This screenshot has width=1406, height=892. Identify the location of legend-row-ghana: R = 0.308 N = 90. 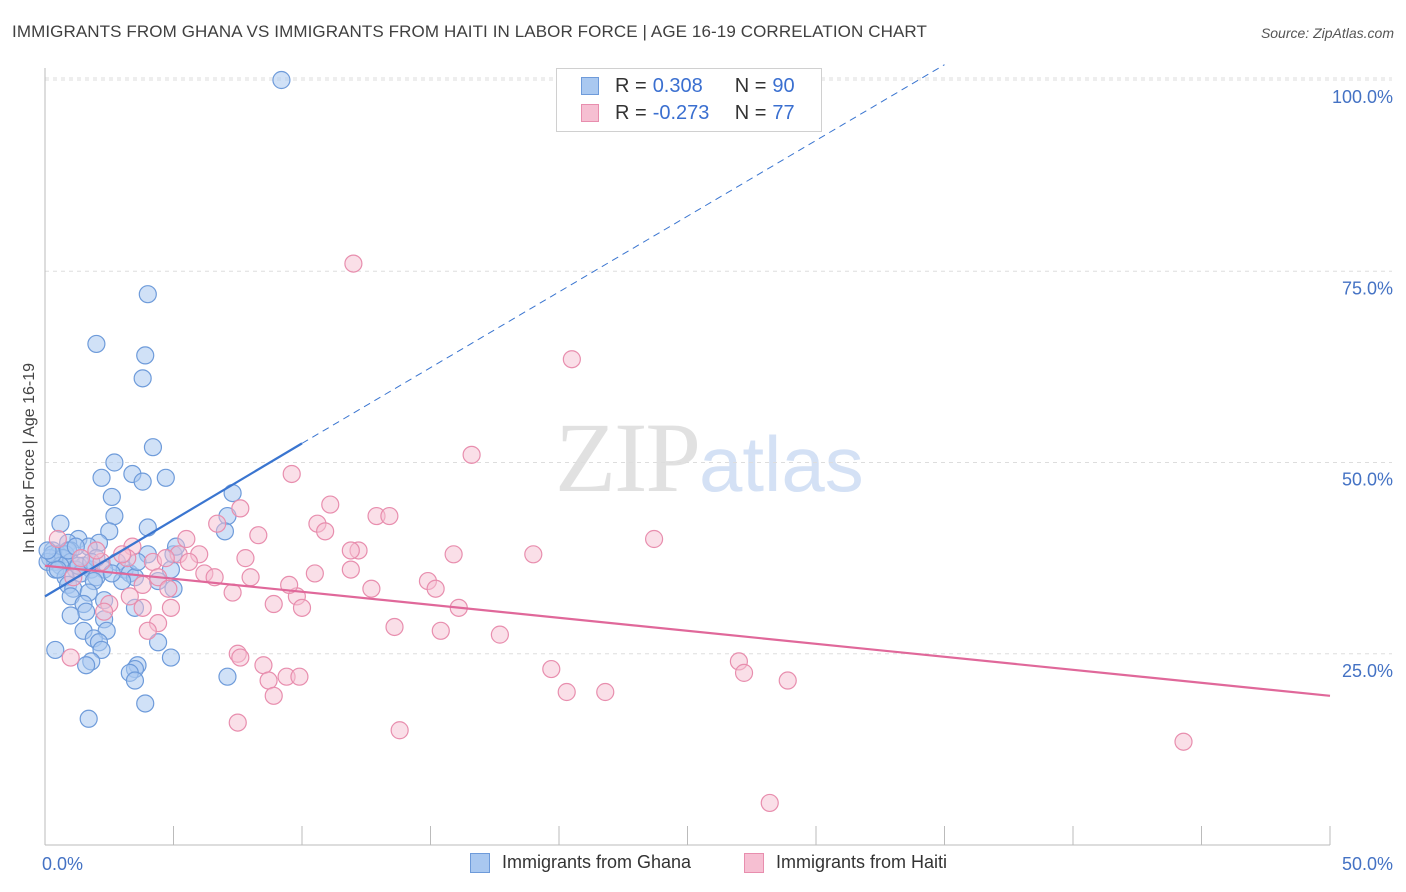
(688, 86).